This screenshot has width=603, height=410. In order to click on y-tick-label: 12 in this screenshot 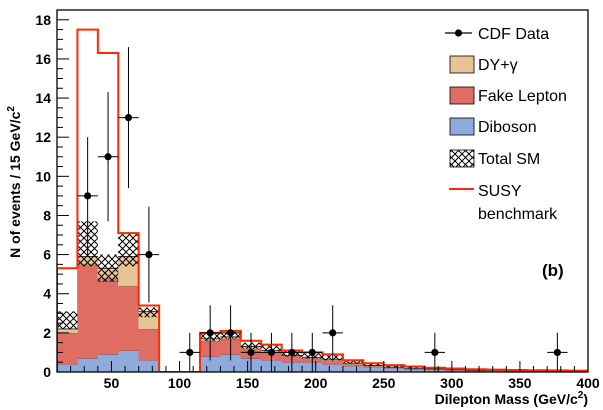, I will do `click(43, 137)`.